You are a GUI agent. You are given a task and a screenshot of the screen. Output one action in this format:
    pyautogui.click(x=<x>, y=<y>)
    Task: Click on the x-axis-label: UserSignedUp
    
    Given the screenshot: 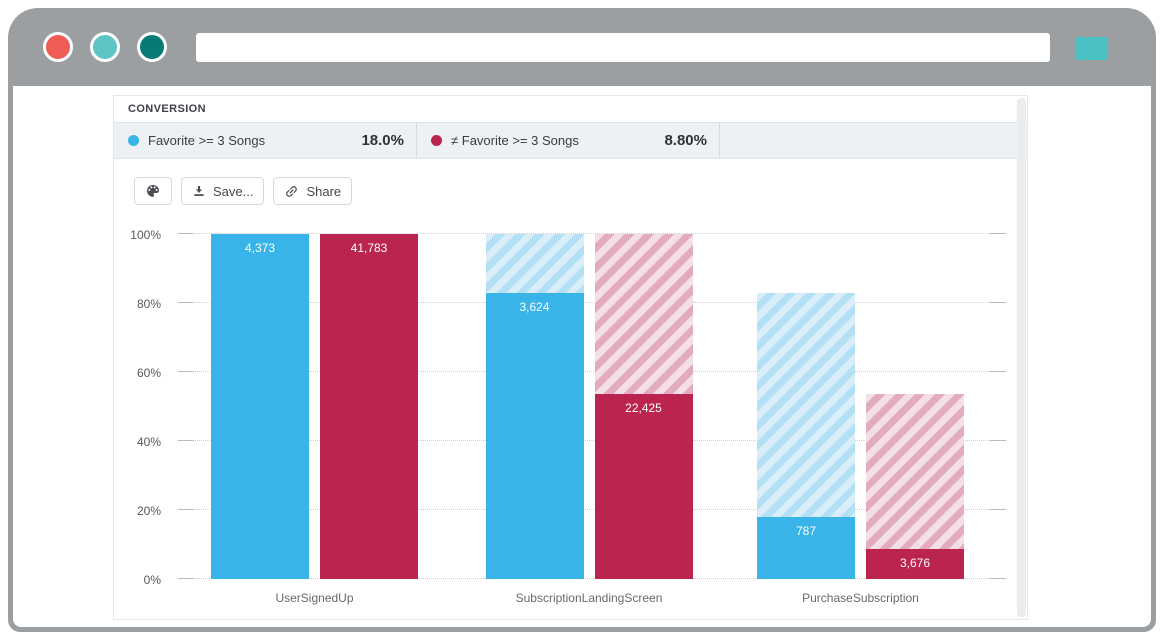 What is the action you would take?
    pyautogui.click(x=314, y=598)
    